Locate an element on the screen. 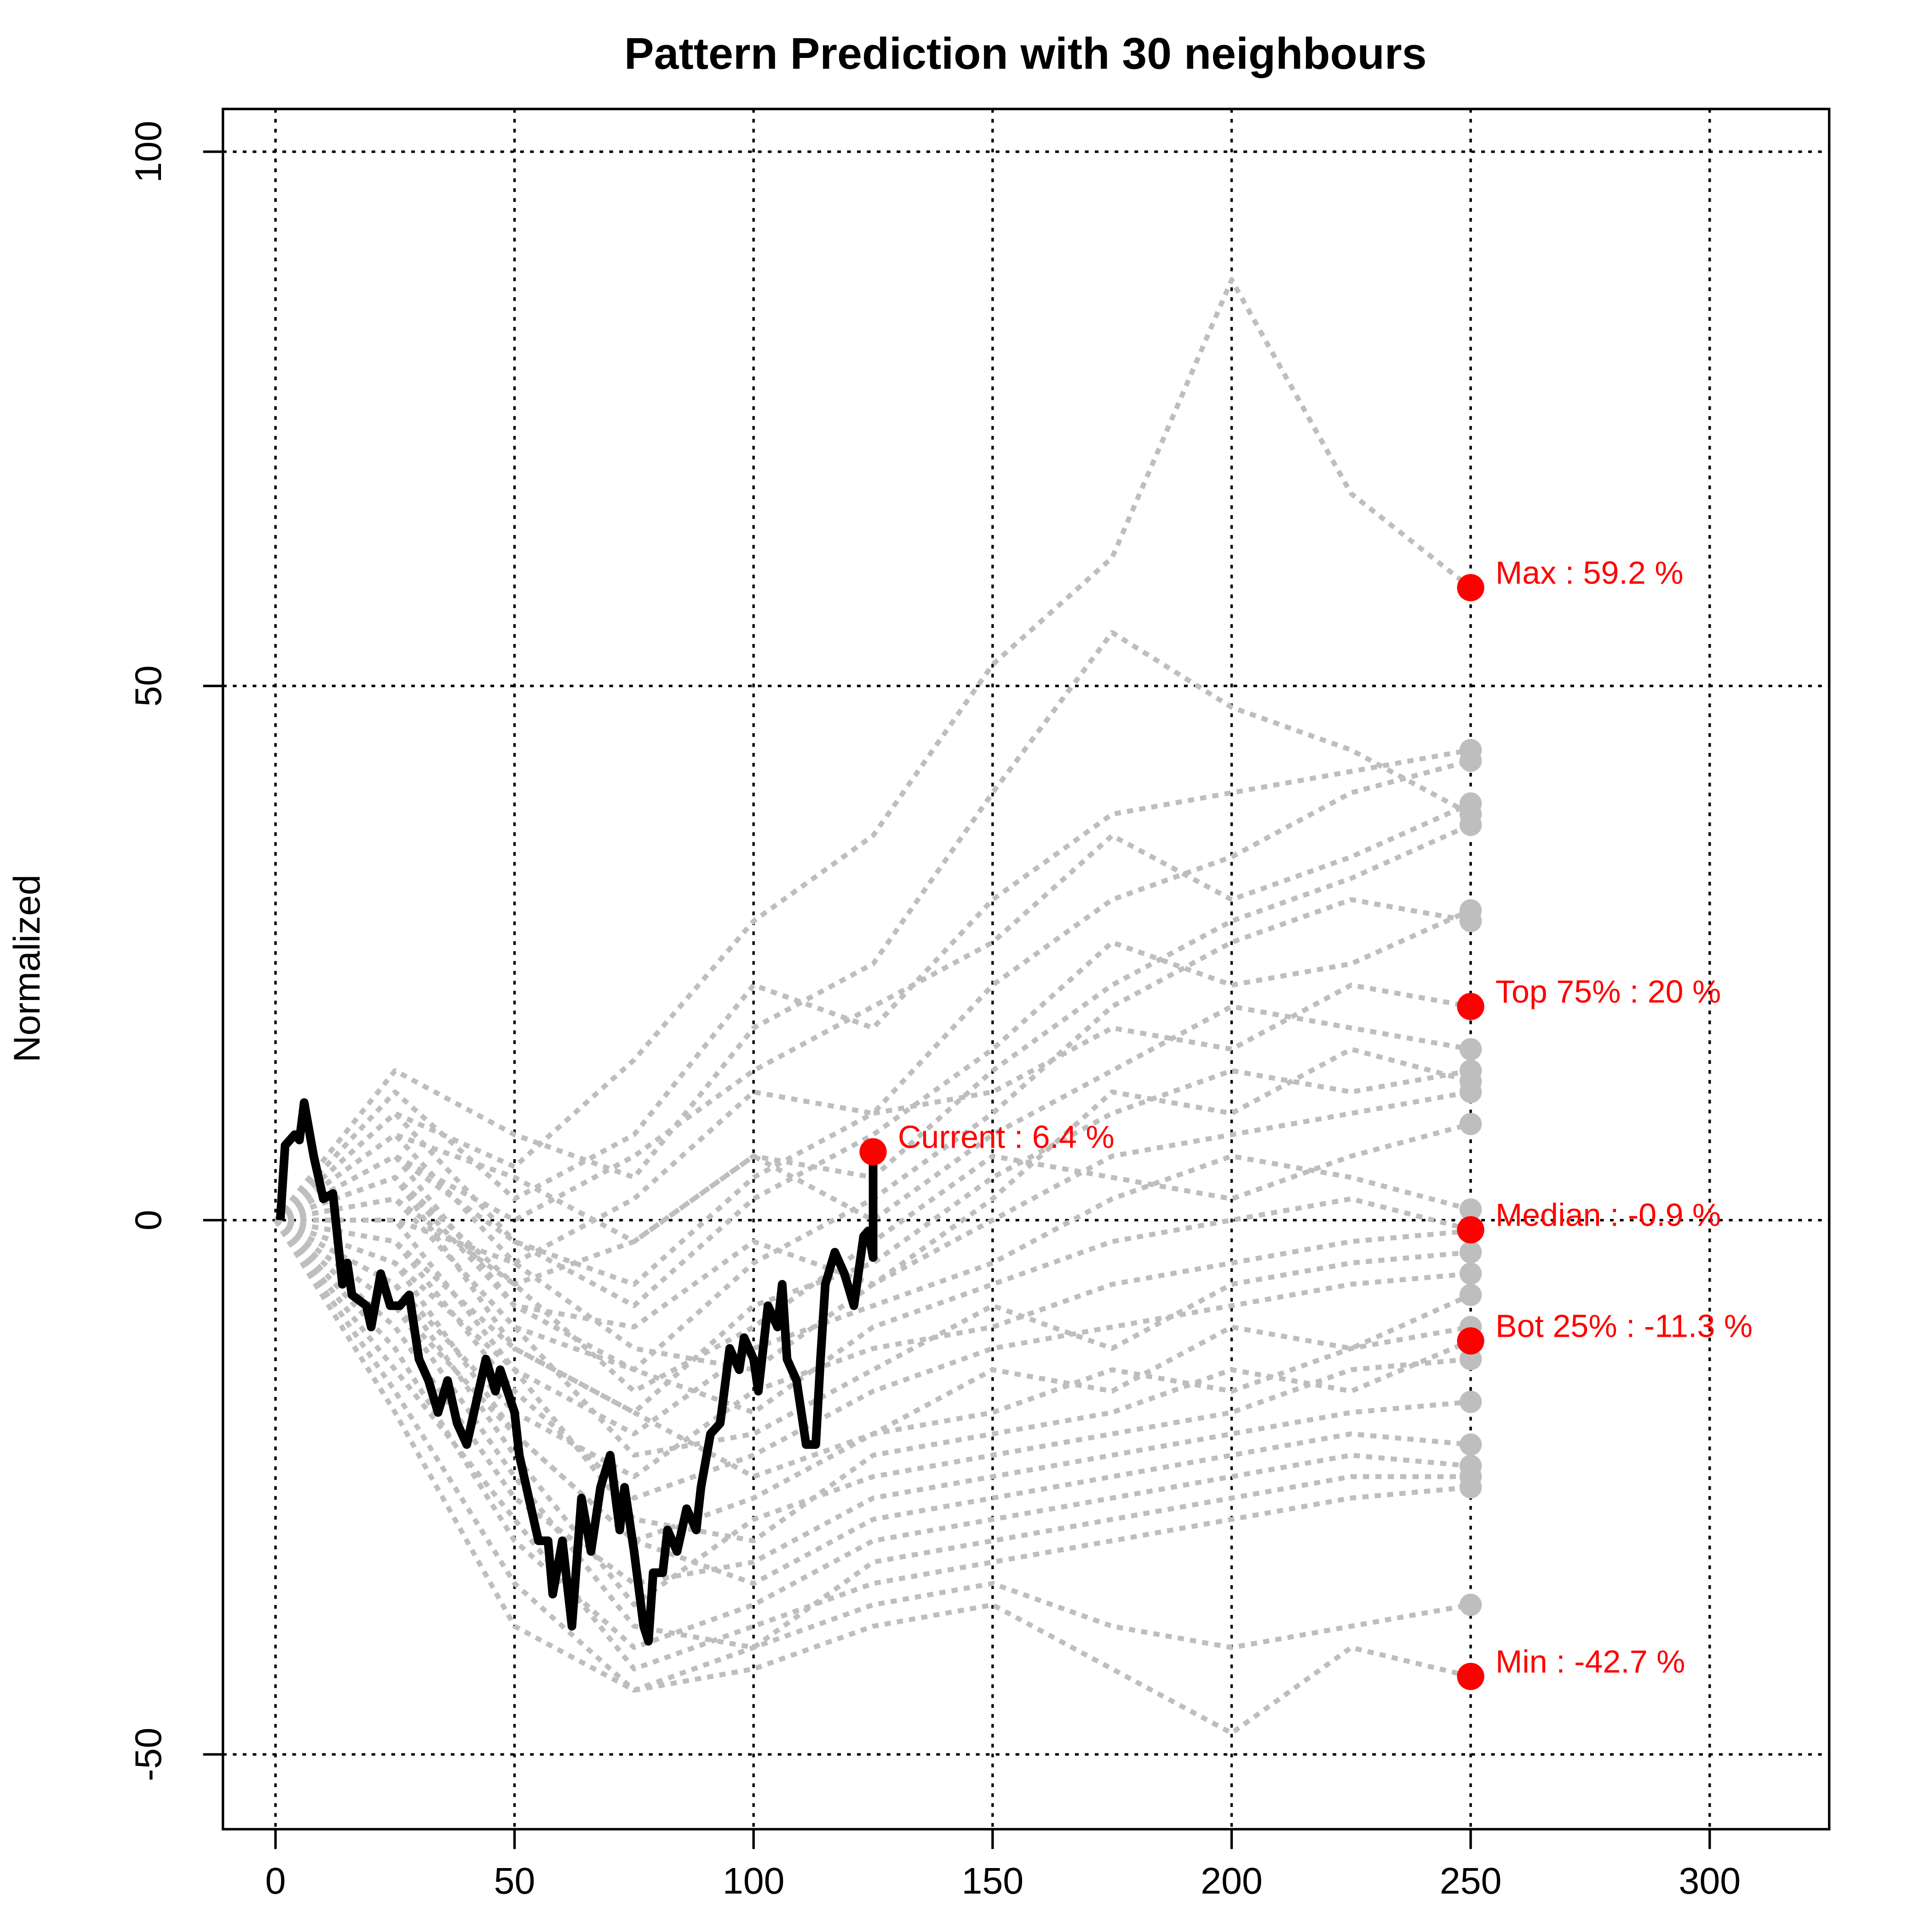 This screenshot has width=1932, height=1932. x-tick-label: 200 is located at coordinates (1232, 1881).